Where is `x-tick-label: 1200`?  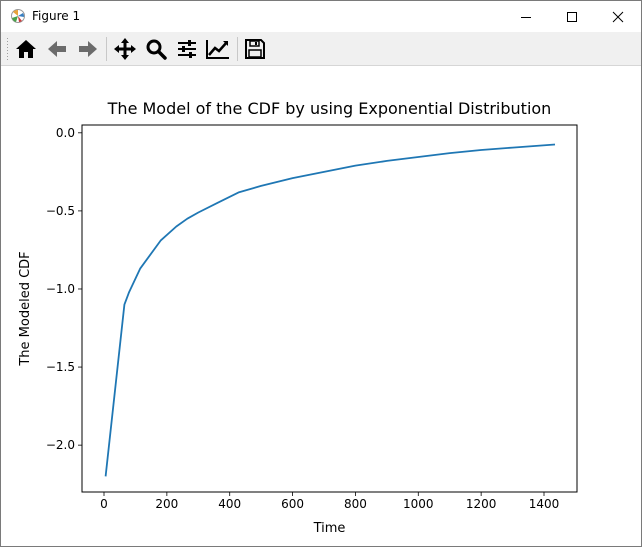
x-tick-label: 1200 is located at coordinates (481, 504).